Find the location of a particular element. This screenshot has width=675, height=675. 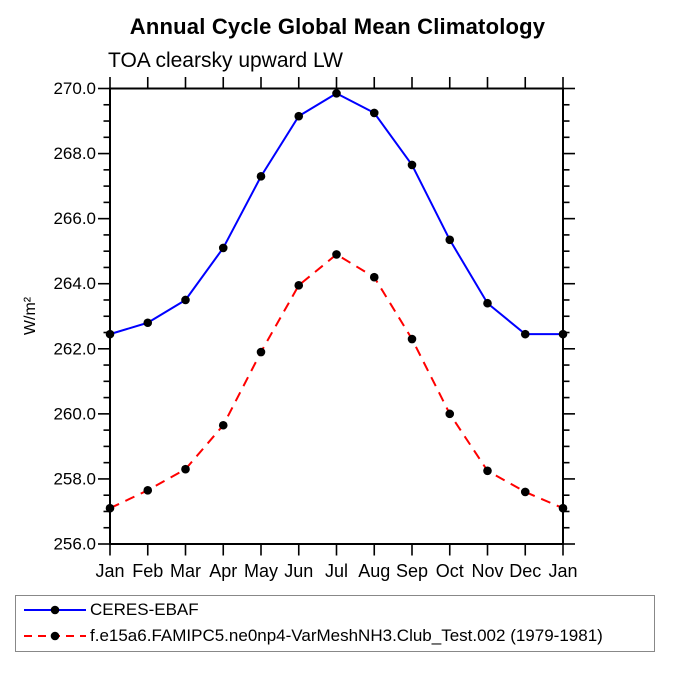

y-tick-label: 264.0 is located at coordinates (74, 283).